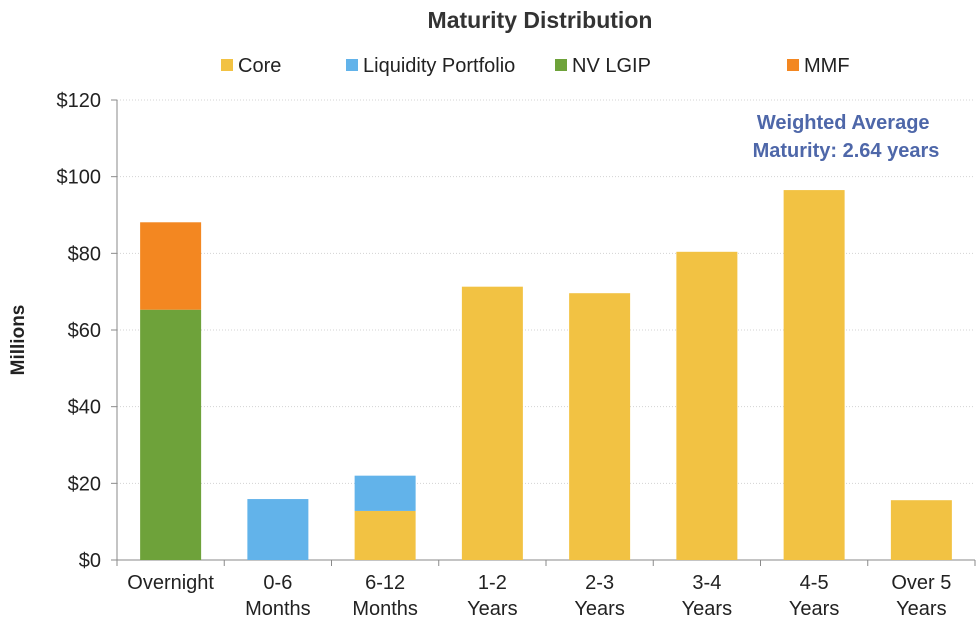  I want to click on x-category-label-line: Over 5, so click(921, 583).